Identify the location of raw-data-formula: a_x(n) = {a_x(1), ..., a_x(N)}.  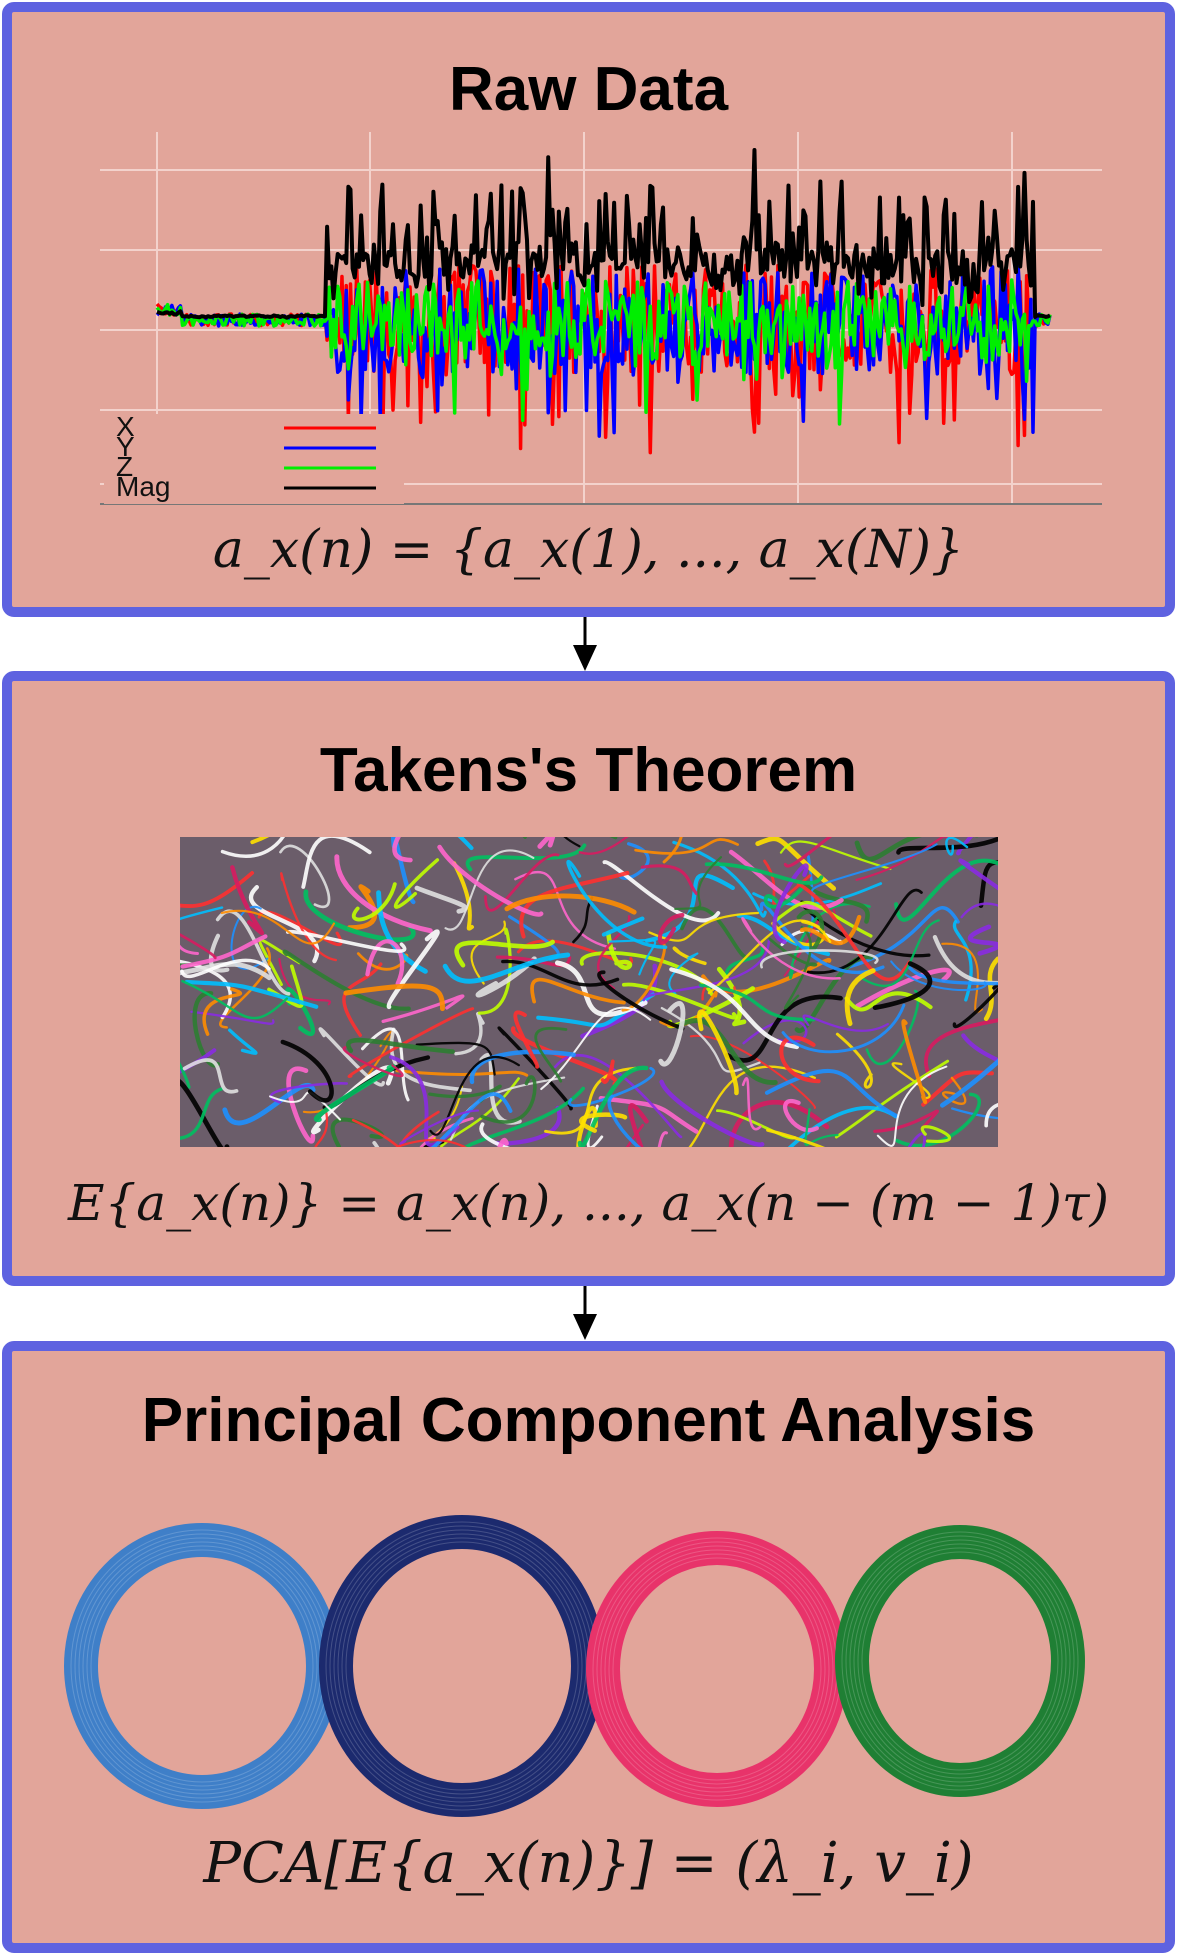
(588, 550).